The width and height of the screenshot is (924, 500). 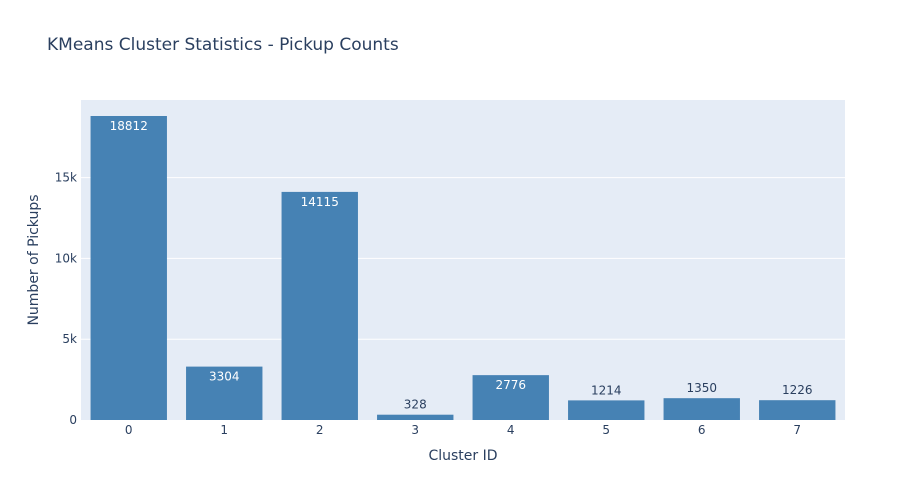 What do you see at coordinates (129, 126) in the screenshot?
I see `data-label: 18812` at bounding box center [129, 126].